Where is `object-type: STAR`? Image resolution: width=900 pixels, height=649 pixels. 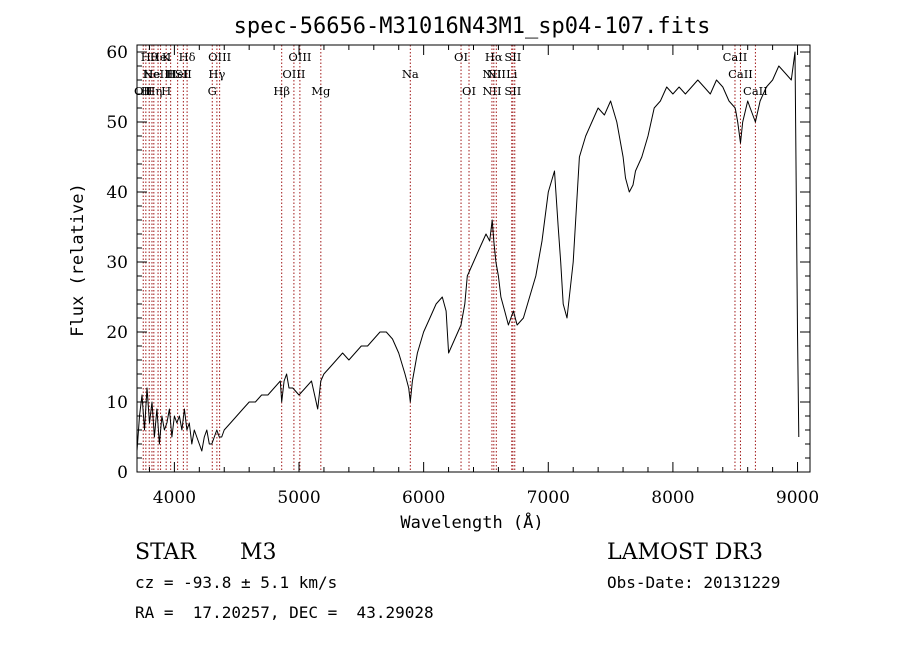 object-type: STAR is located at coordinates (165, 552).